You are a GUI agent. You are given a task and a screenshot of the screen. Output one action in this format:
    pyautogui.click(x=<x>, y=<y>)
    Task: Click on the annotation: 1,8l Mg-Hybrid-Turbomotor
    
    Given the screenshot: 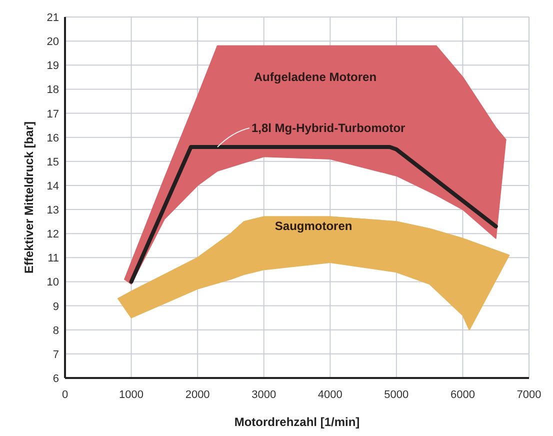 What is the action you would take?
    pyautogui.click(x=328, y=127)
    